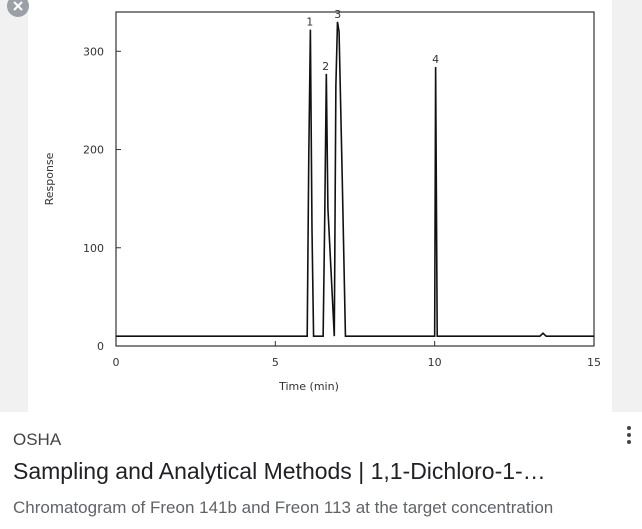 The height and width of the screenshot is (529, 642). Describe the element at coordinates (116, 362) in the screenshot. I see `x-tick-label: 0` at that location.